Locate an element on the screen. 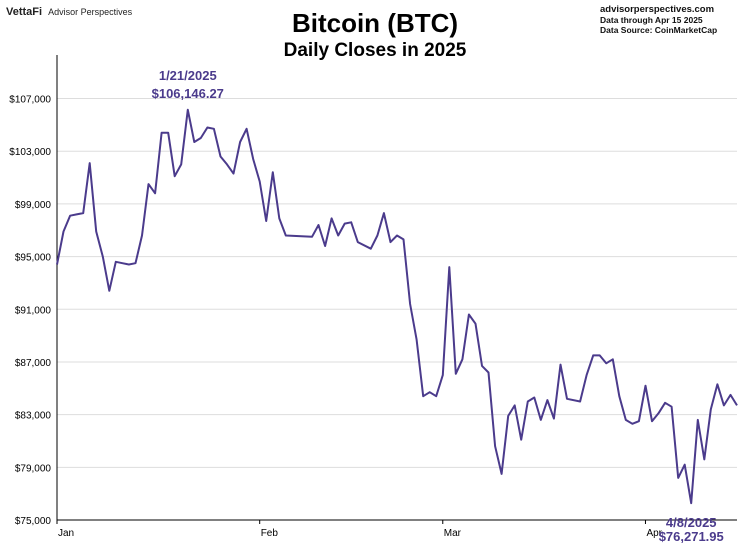 This screenshot has height=544, width=750. brand-name: VettaFi is located at coordinates (24, 12).